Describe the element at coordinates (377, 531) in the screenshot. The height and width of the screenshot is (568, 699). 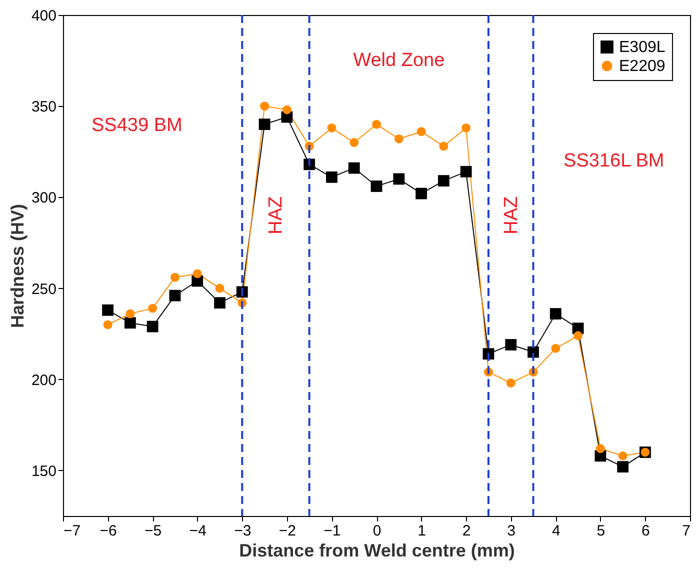
I see `x-tick-label: 0` at that location.